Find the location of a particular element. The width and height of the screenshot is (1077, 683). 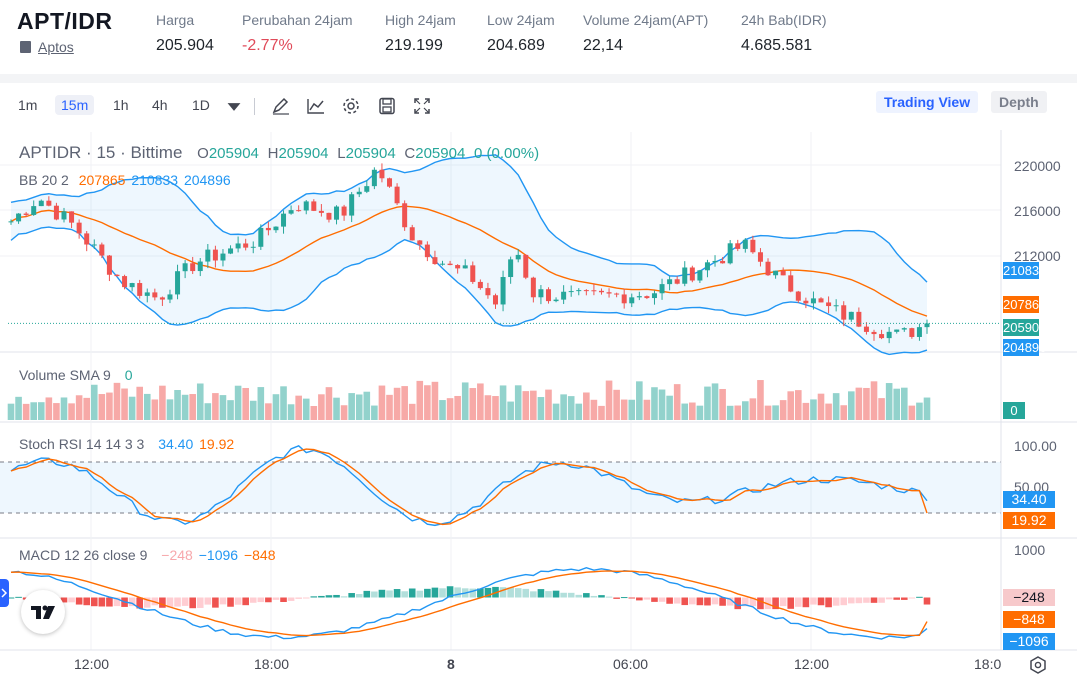

reset-settings-icon is located at coordinates (1038, 665).